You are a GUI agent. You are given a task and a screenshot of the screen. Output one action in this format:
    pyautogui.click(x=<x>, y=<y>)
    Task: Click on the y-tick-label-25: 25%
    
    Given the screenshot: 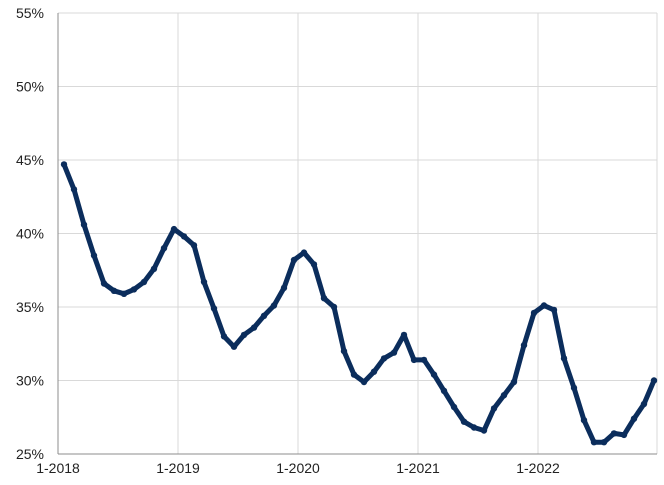 What is the action you would take?
    pyautogui.click(x=30, y=454)
    